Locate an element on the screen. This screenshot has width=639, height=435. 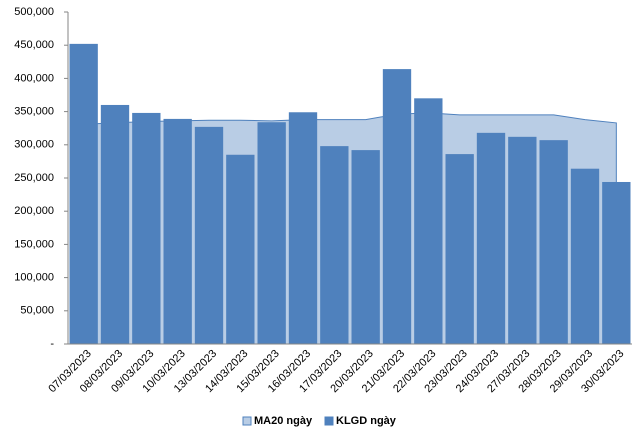
y-tick-label: 150,000 is located at coordinates (34, 244).